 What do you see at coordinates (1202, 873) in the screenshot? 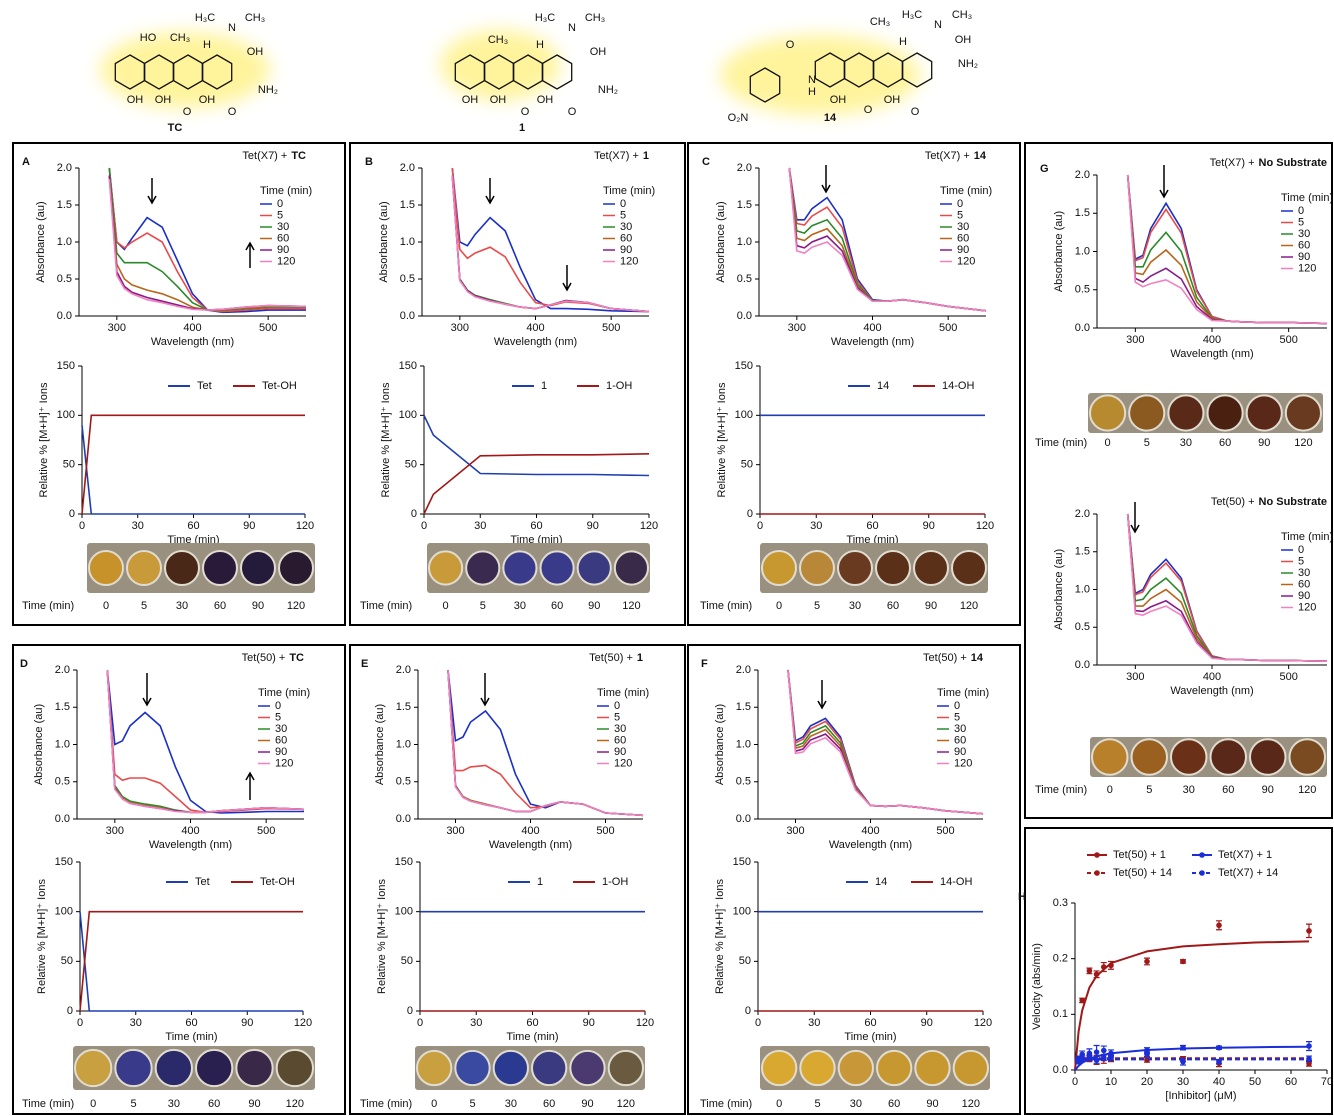
I see `legend-marker` at bounding box center [1202, 873].